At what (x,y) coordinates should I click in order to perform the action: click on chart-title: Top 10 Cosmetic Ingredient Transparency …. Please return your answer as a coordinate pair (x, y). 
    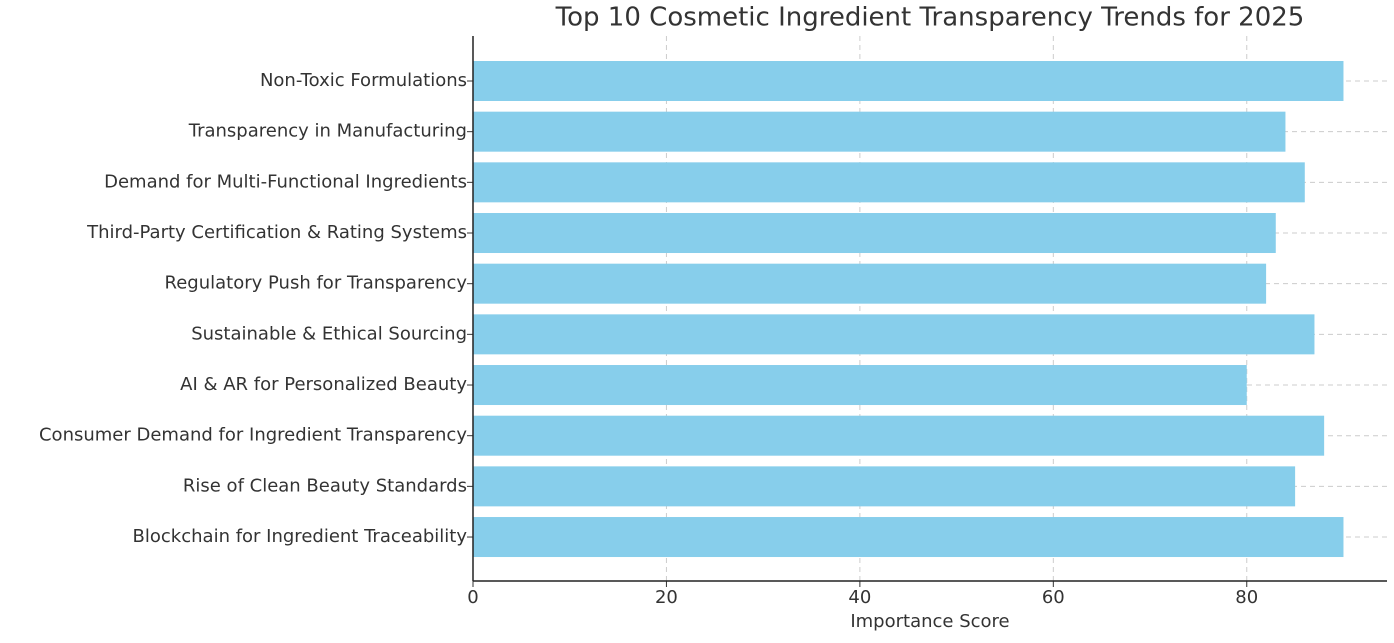
    Looking at the image, I should click on (930, 18).